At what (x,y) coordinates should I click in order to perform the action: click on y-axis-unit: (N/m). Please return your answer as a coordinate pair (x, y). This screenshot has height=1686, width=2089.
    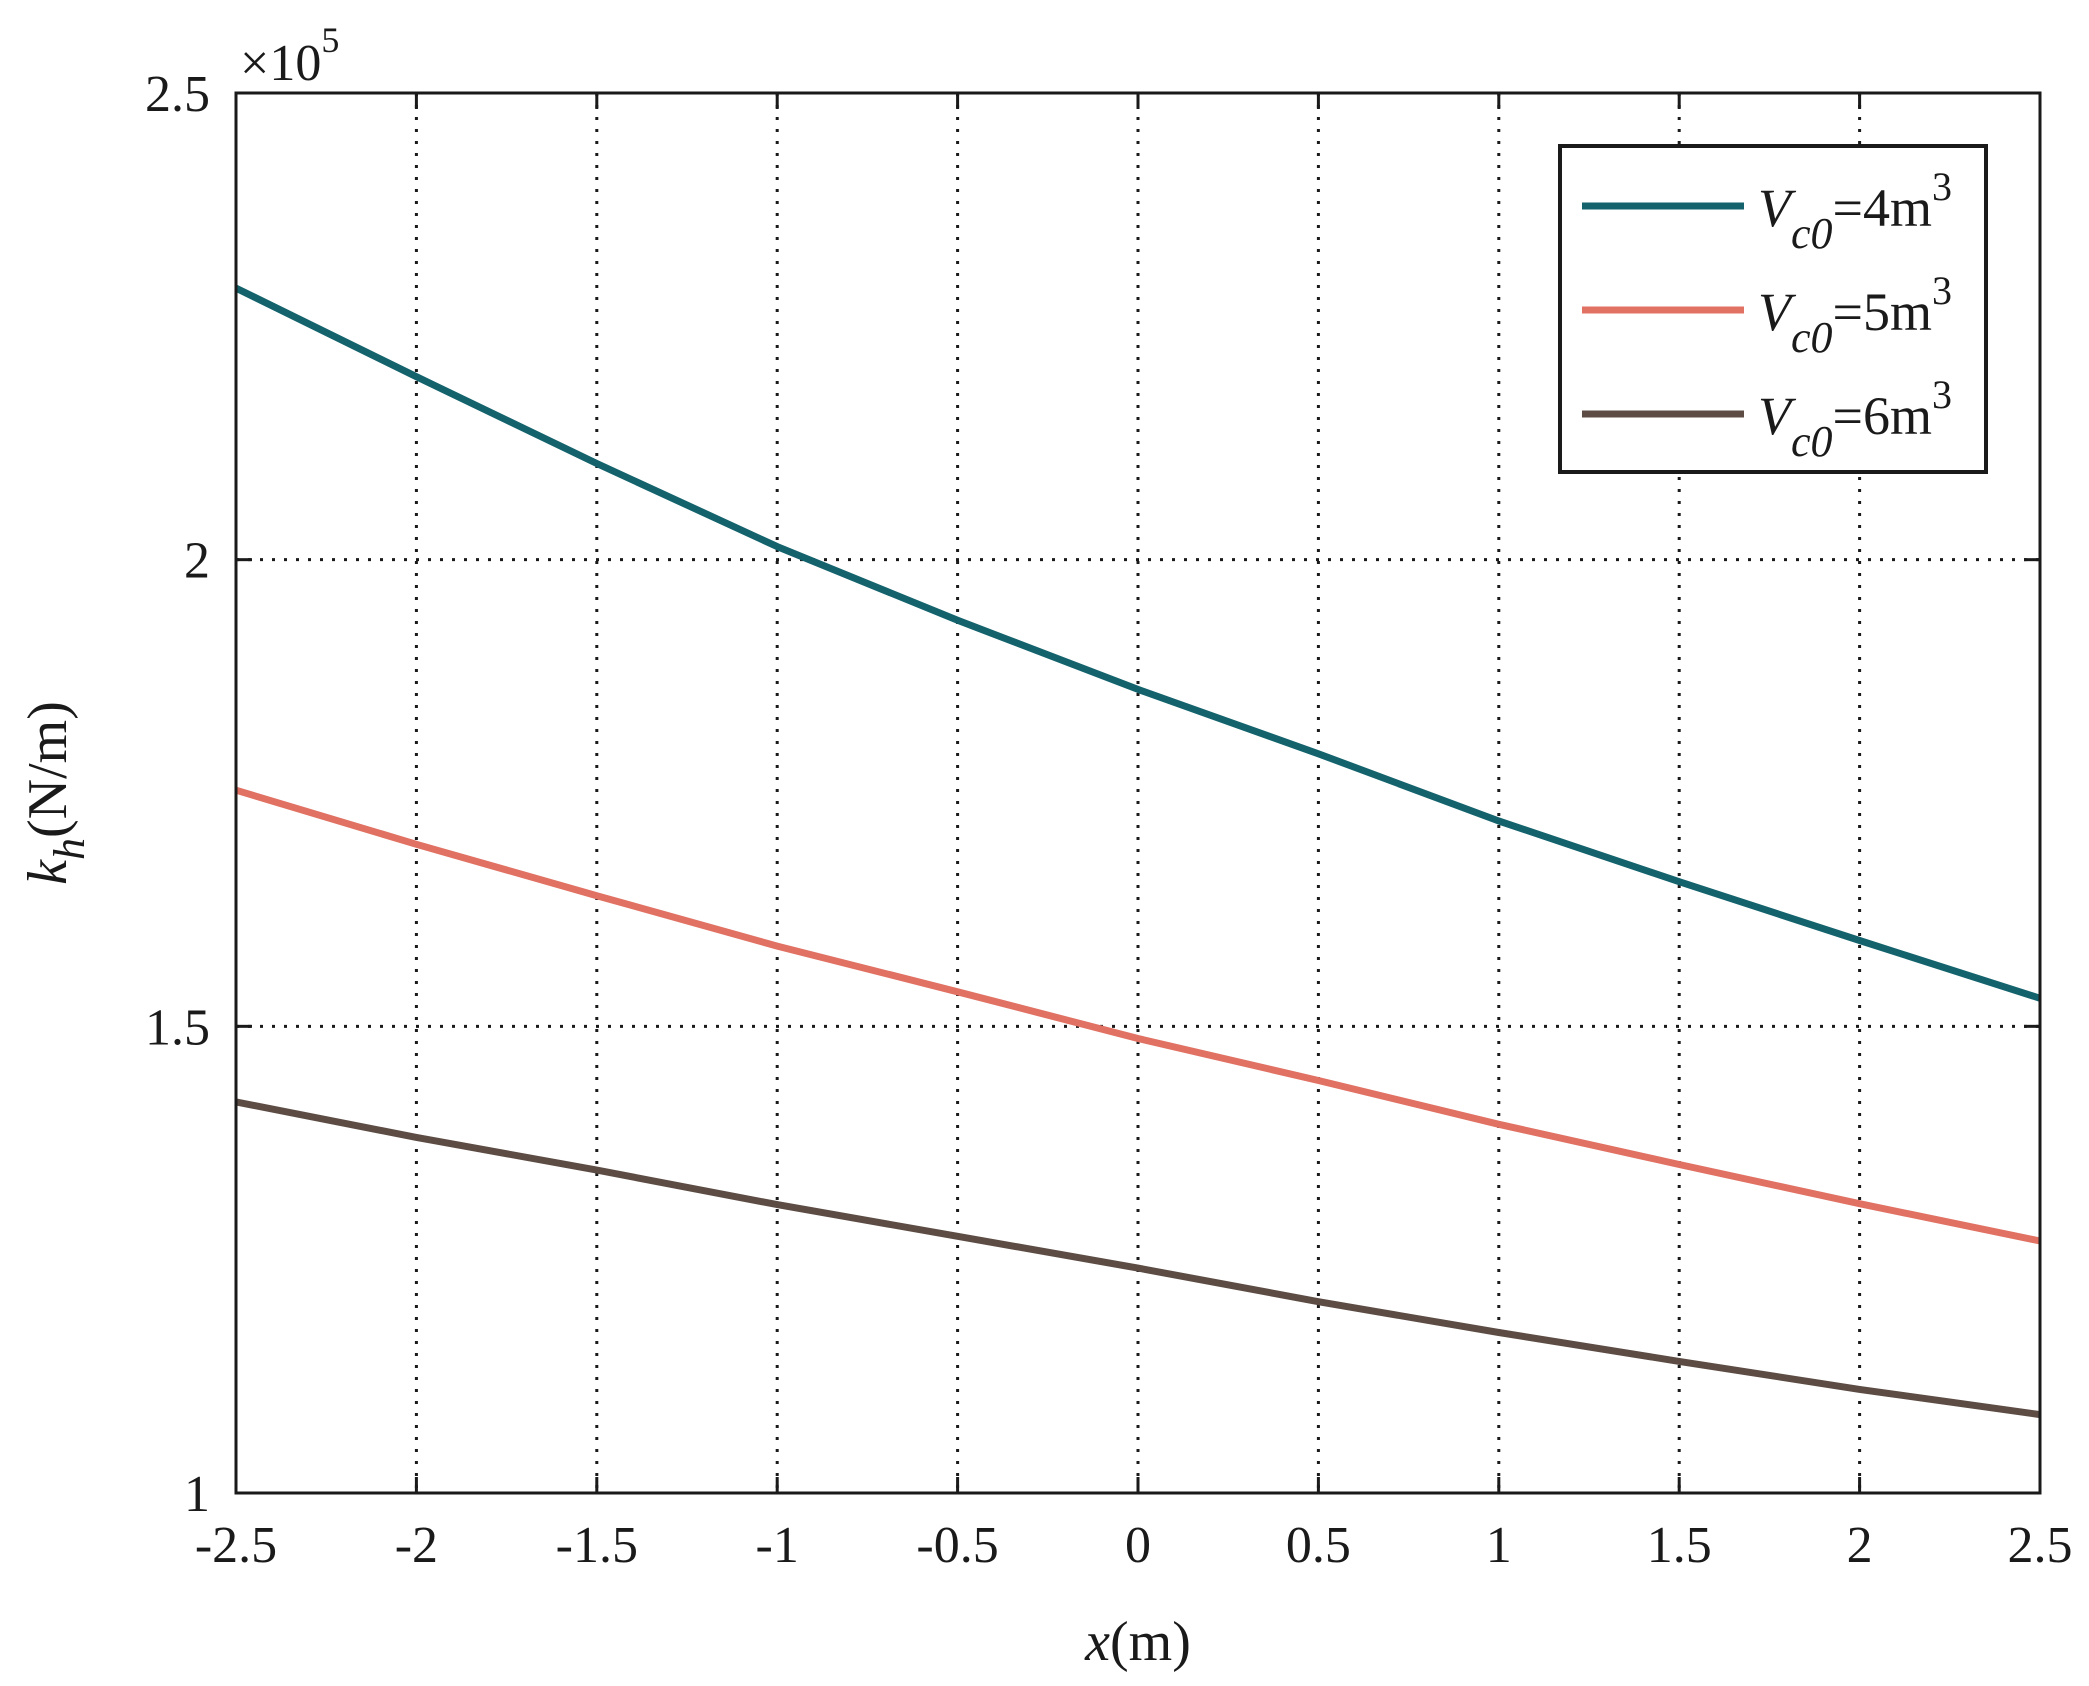
    Looking at the image, I should click on (48, 769).